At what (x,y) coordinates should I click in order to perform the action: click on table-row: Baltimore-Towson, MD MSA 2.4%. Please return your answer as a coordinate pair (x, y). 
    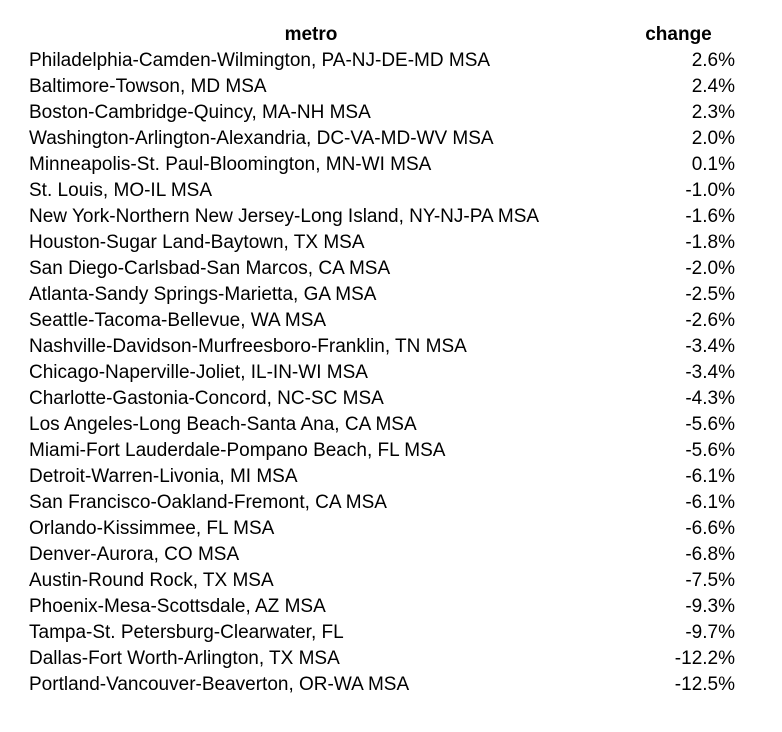
    Looking at the image, I should click on (391, 87).